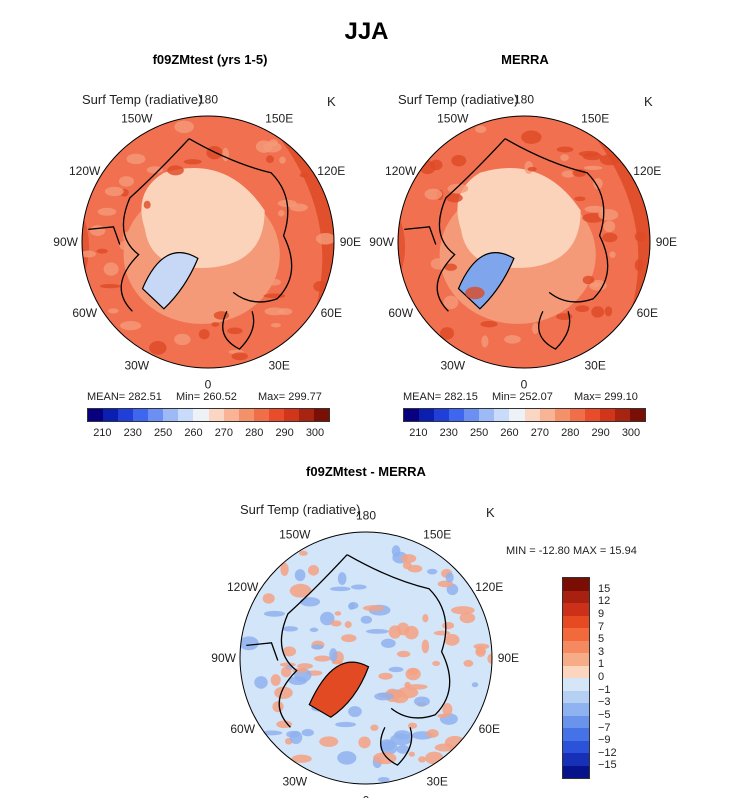 The image size is (733, 798). I want to click on map-boundary, so click(208, 242).